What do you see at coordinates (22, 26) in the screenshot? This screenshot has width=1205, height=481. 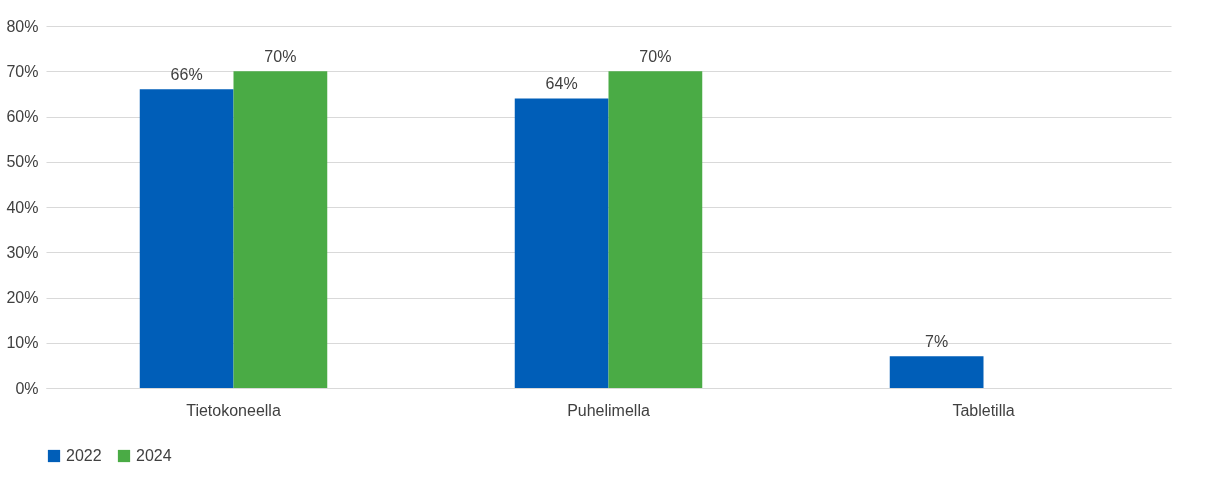 I see `y-tick-label: 80%` at bounding box center [22, 26].